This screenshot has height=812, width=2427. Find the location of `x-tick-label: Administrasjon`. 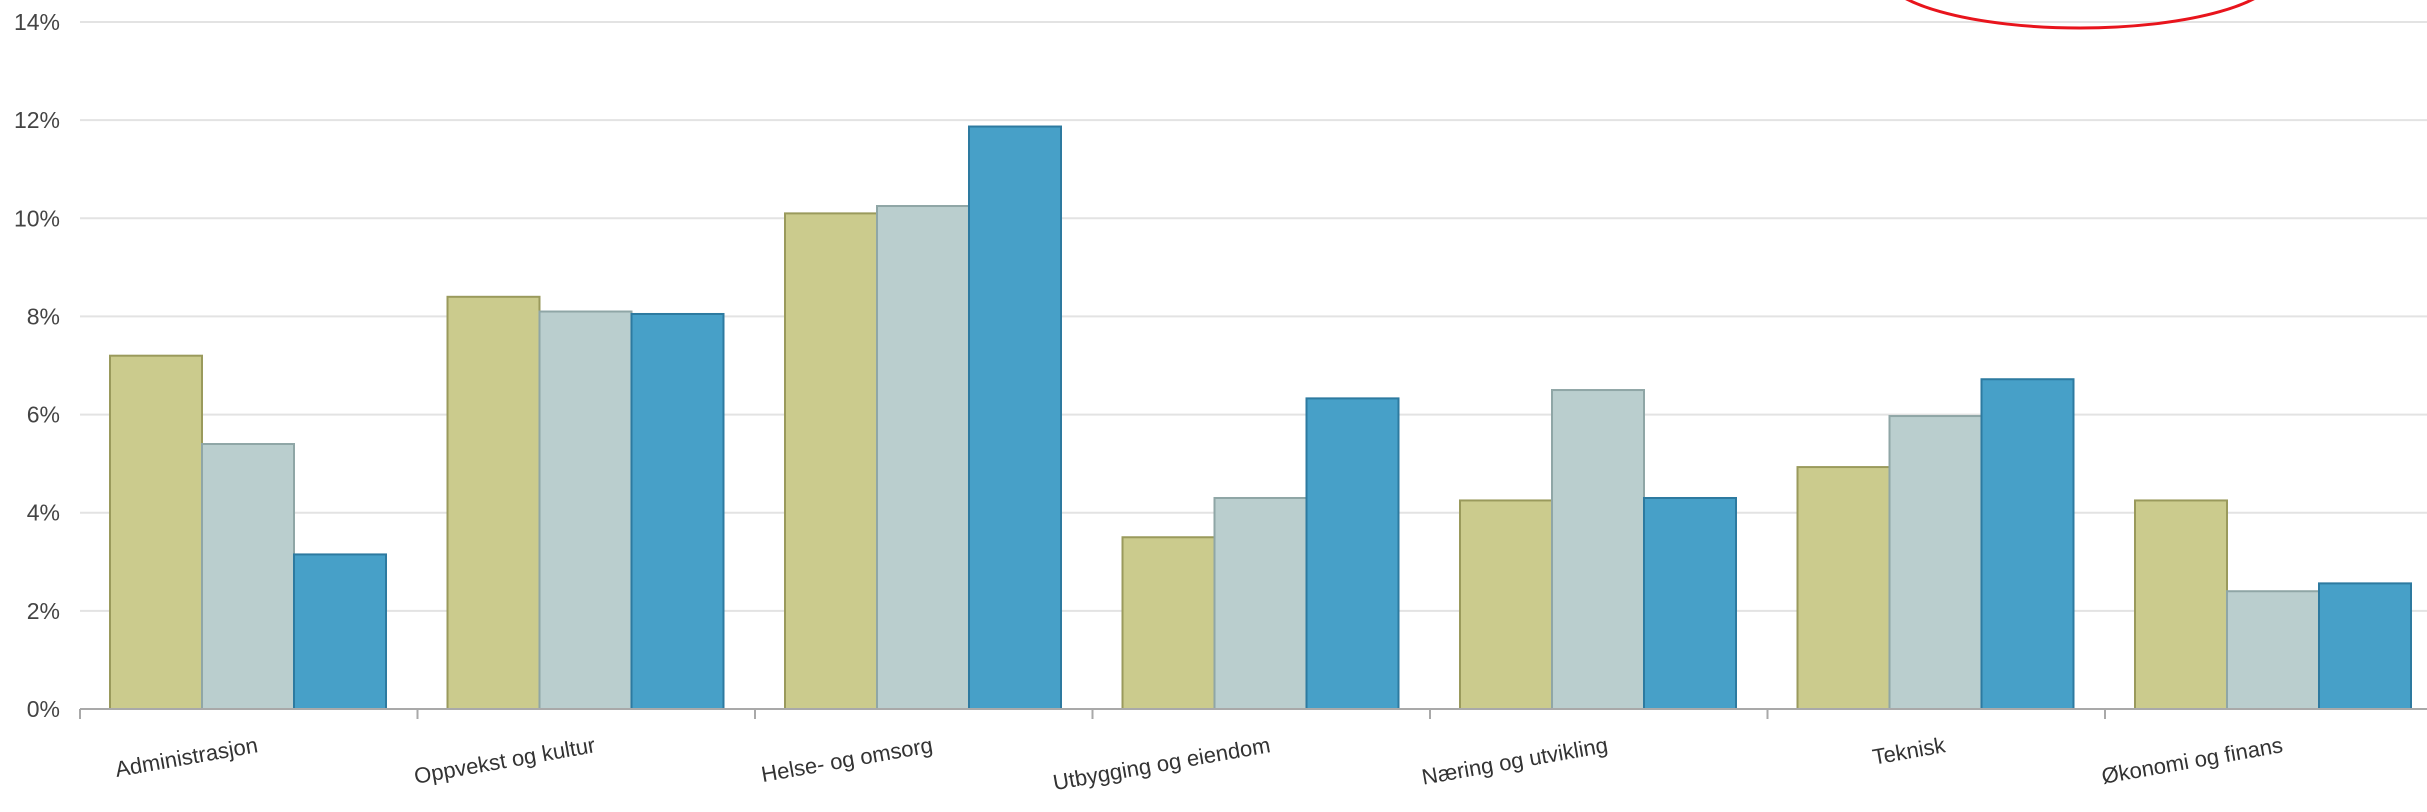

x-tick-label: Administrasjon is located at coordinates (186, 757).